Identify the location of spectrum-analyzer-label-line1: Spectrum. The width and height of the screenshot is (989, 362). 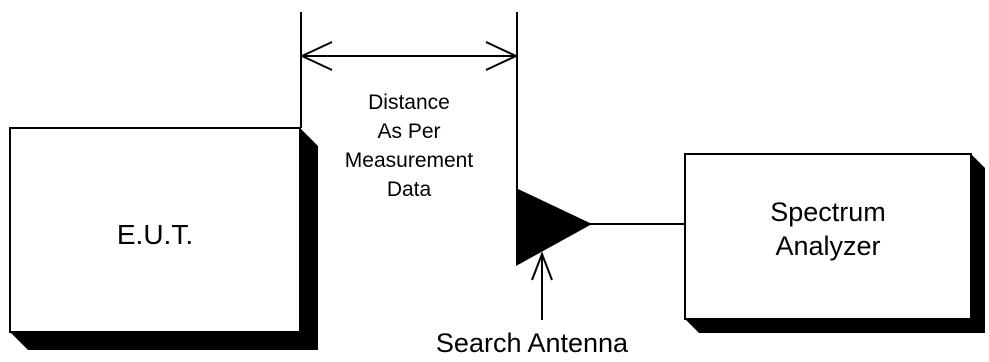
(828, 212).